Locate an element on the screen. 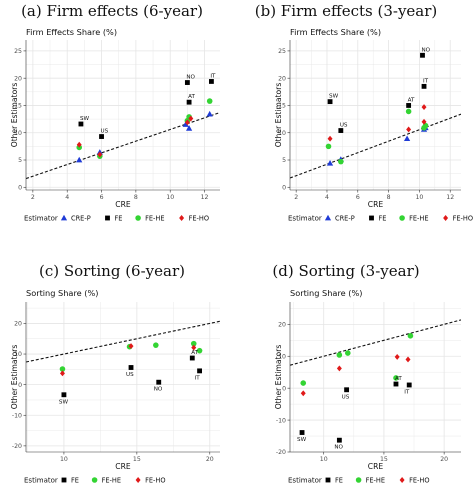 This screenshot has height=494, width=474. point-label: NO is located at coordinates (190, 78).